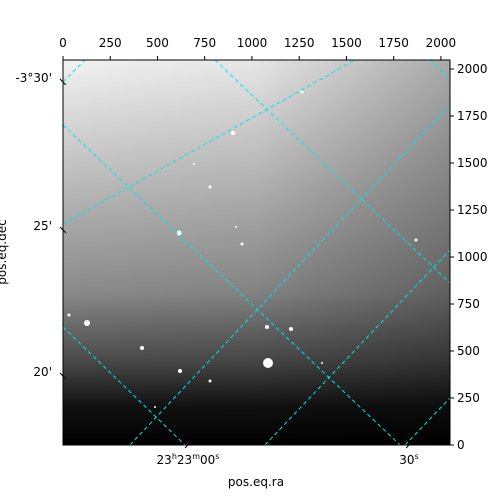 The image size is (500, 504). I want to click on x-axis-label: pos.eq.ra, so click(256, 482).